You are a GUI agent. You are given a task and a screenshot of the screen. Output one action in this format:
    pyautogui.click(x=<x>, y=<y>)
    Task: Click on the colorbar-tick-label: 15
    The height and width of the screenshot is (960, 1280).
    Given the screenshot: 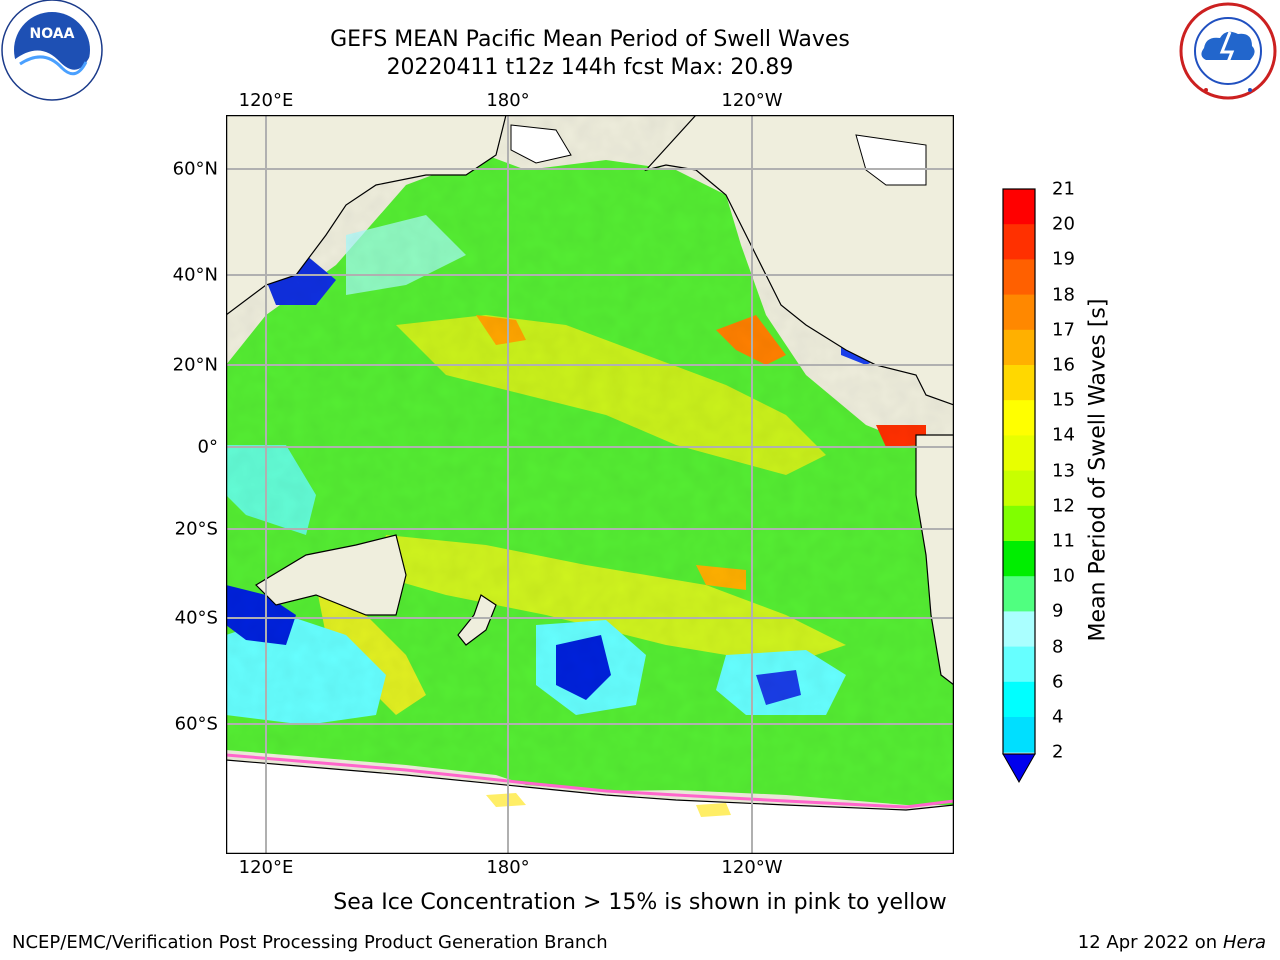 What is the action you would take?
    pyautogui.click(x=1063, y=400)
    